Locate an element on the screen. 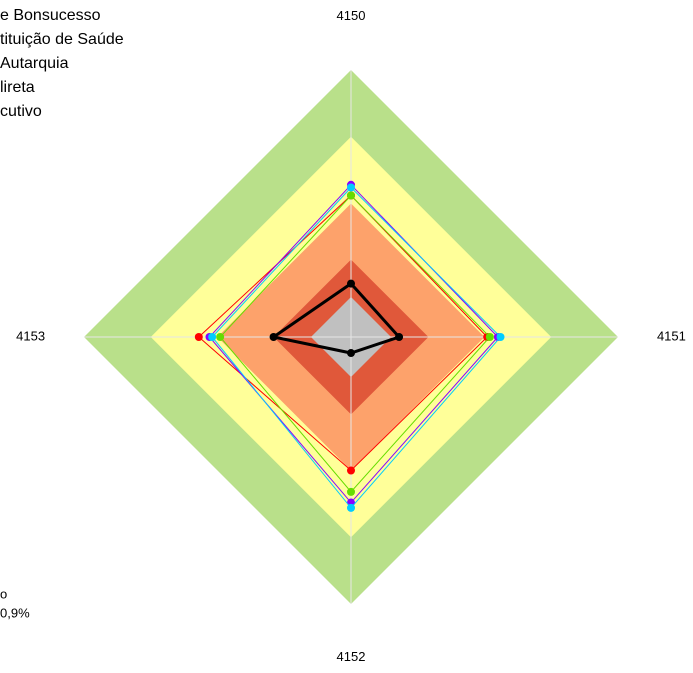 The width and height of the screenshot is (693, 673). note: o is located at coordinates (3, 593).